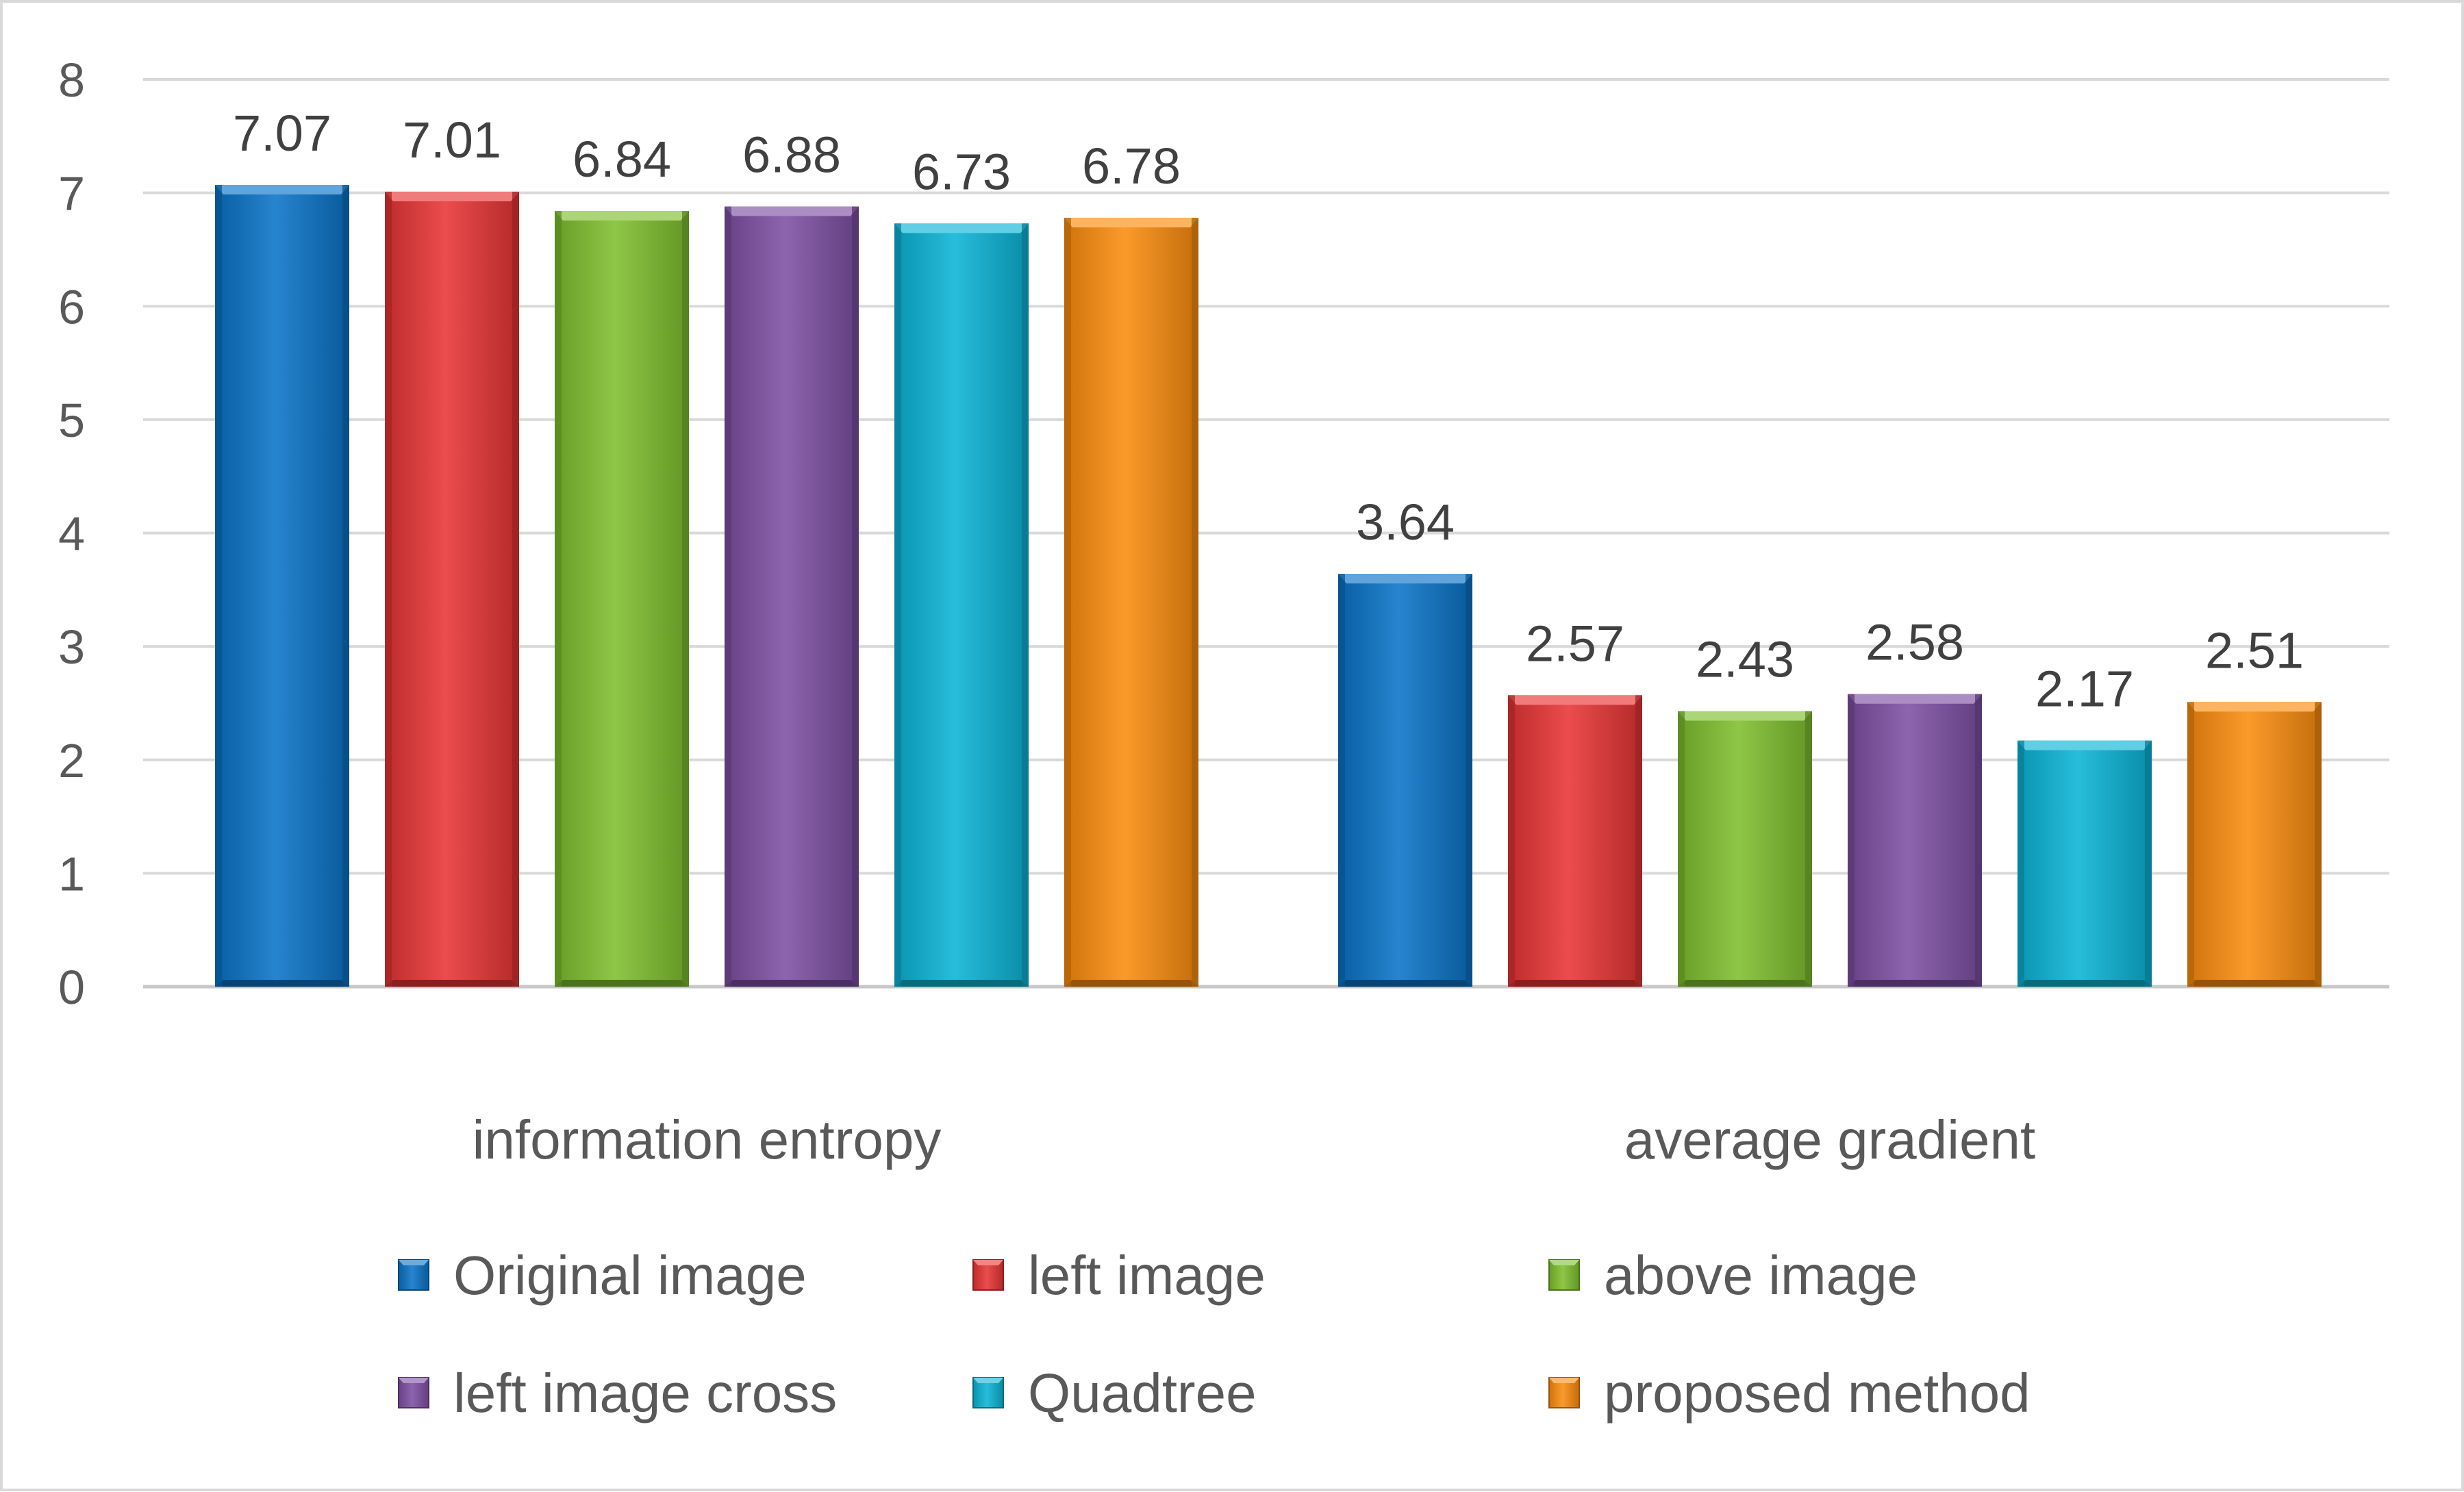 This screenshot has height=1492, width=2464. I want to click on data-label: 2.51, so click(2254, 650).